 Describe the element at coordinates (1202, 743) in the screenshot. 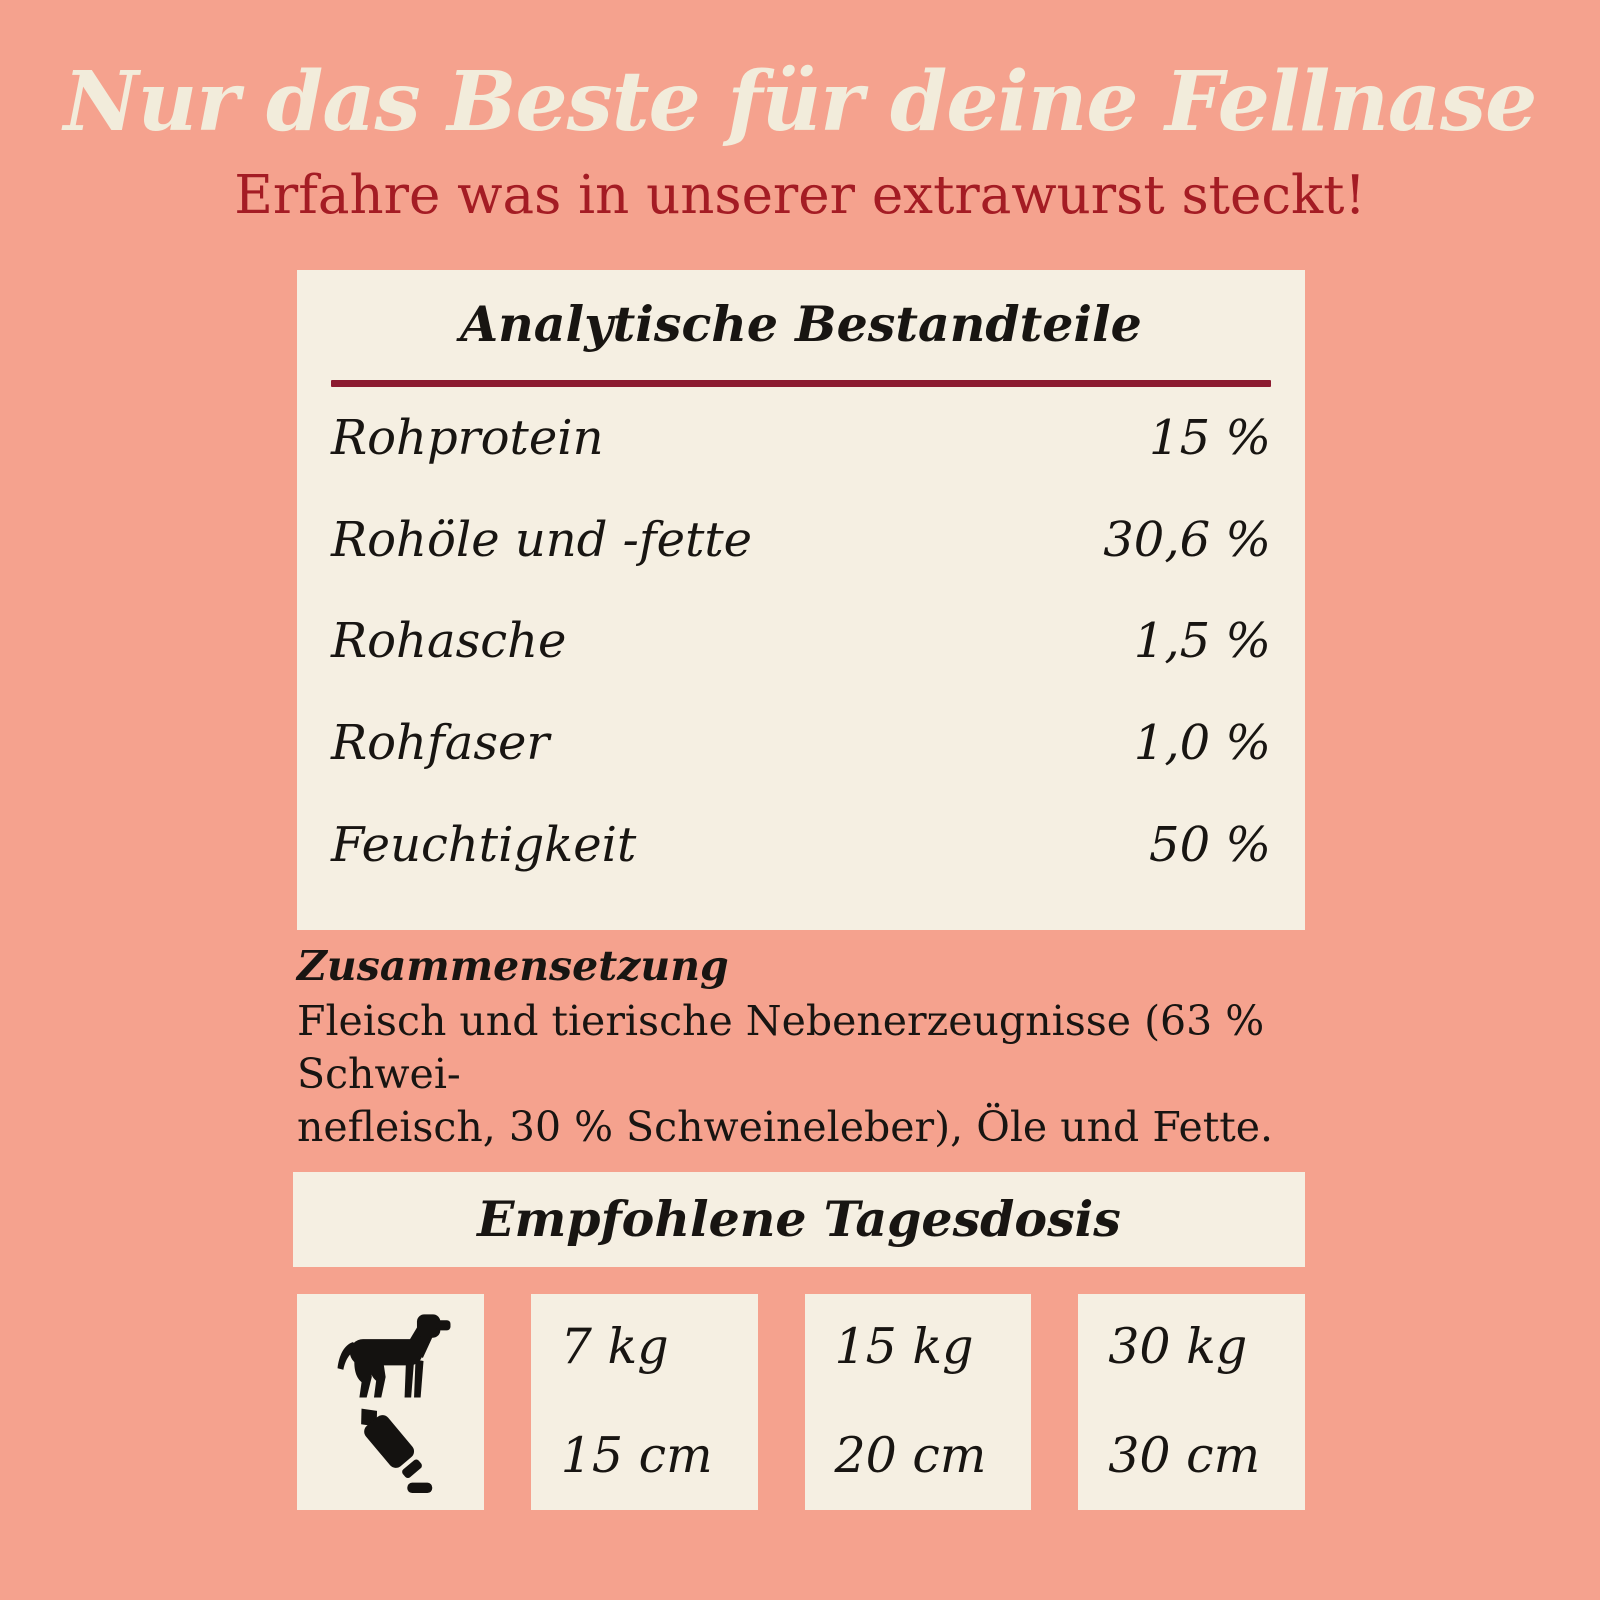

I see `row-value: 1,0 %` at that location.